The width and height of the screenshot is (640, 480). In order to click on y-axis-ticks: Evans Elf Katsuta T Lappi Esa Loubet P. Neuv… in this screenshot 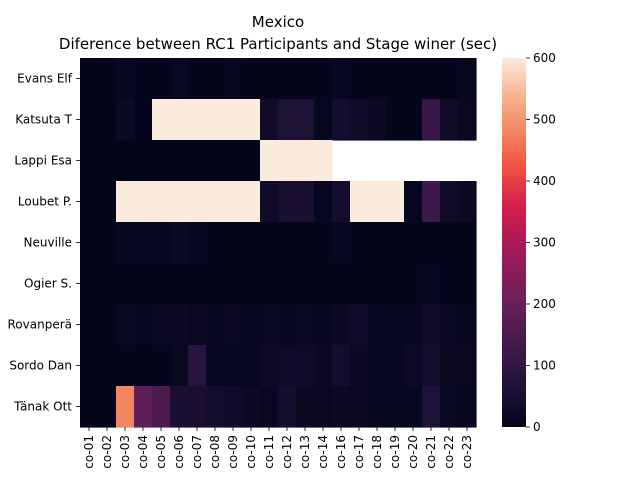, I will do `click(44, 243)`.